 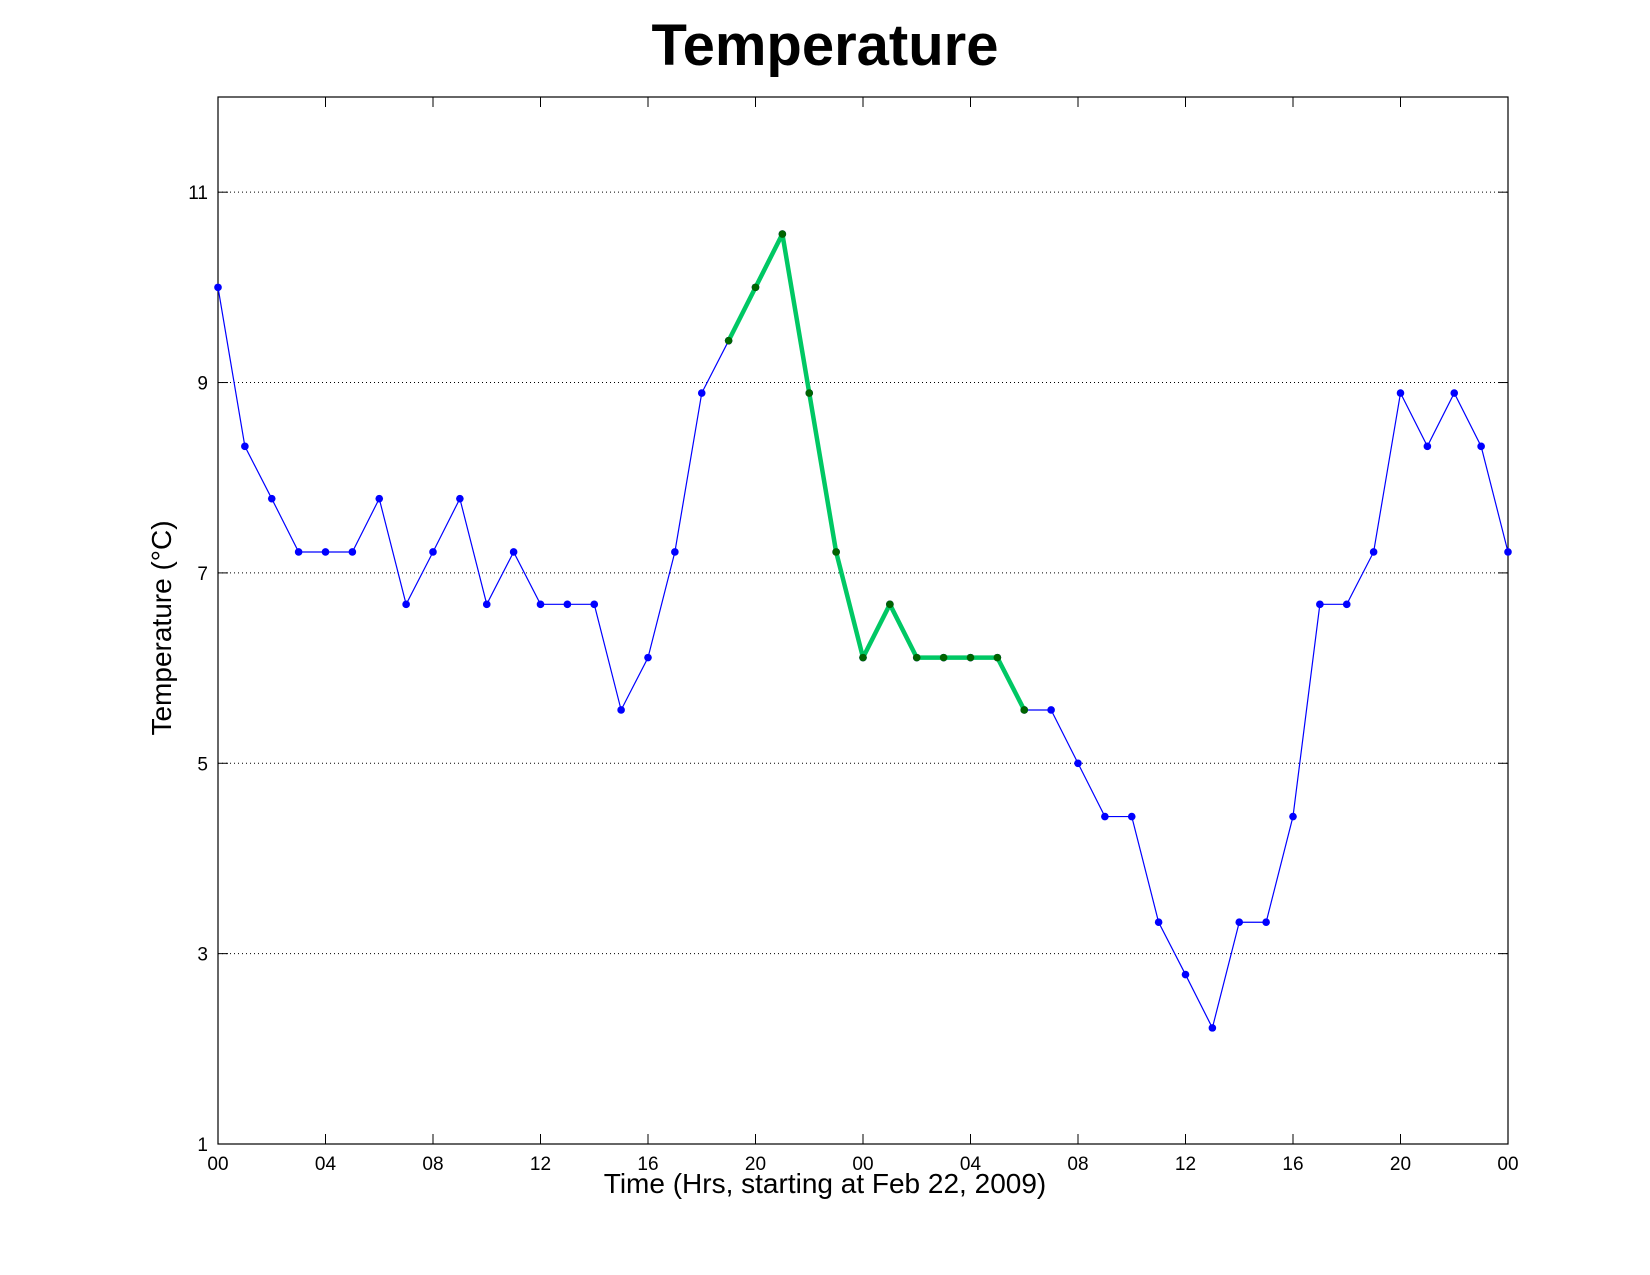 I want to click on y-tick-label: 5, so click(x=202, y=764).